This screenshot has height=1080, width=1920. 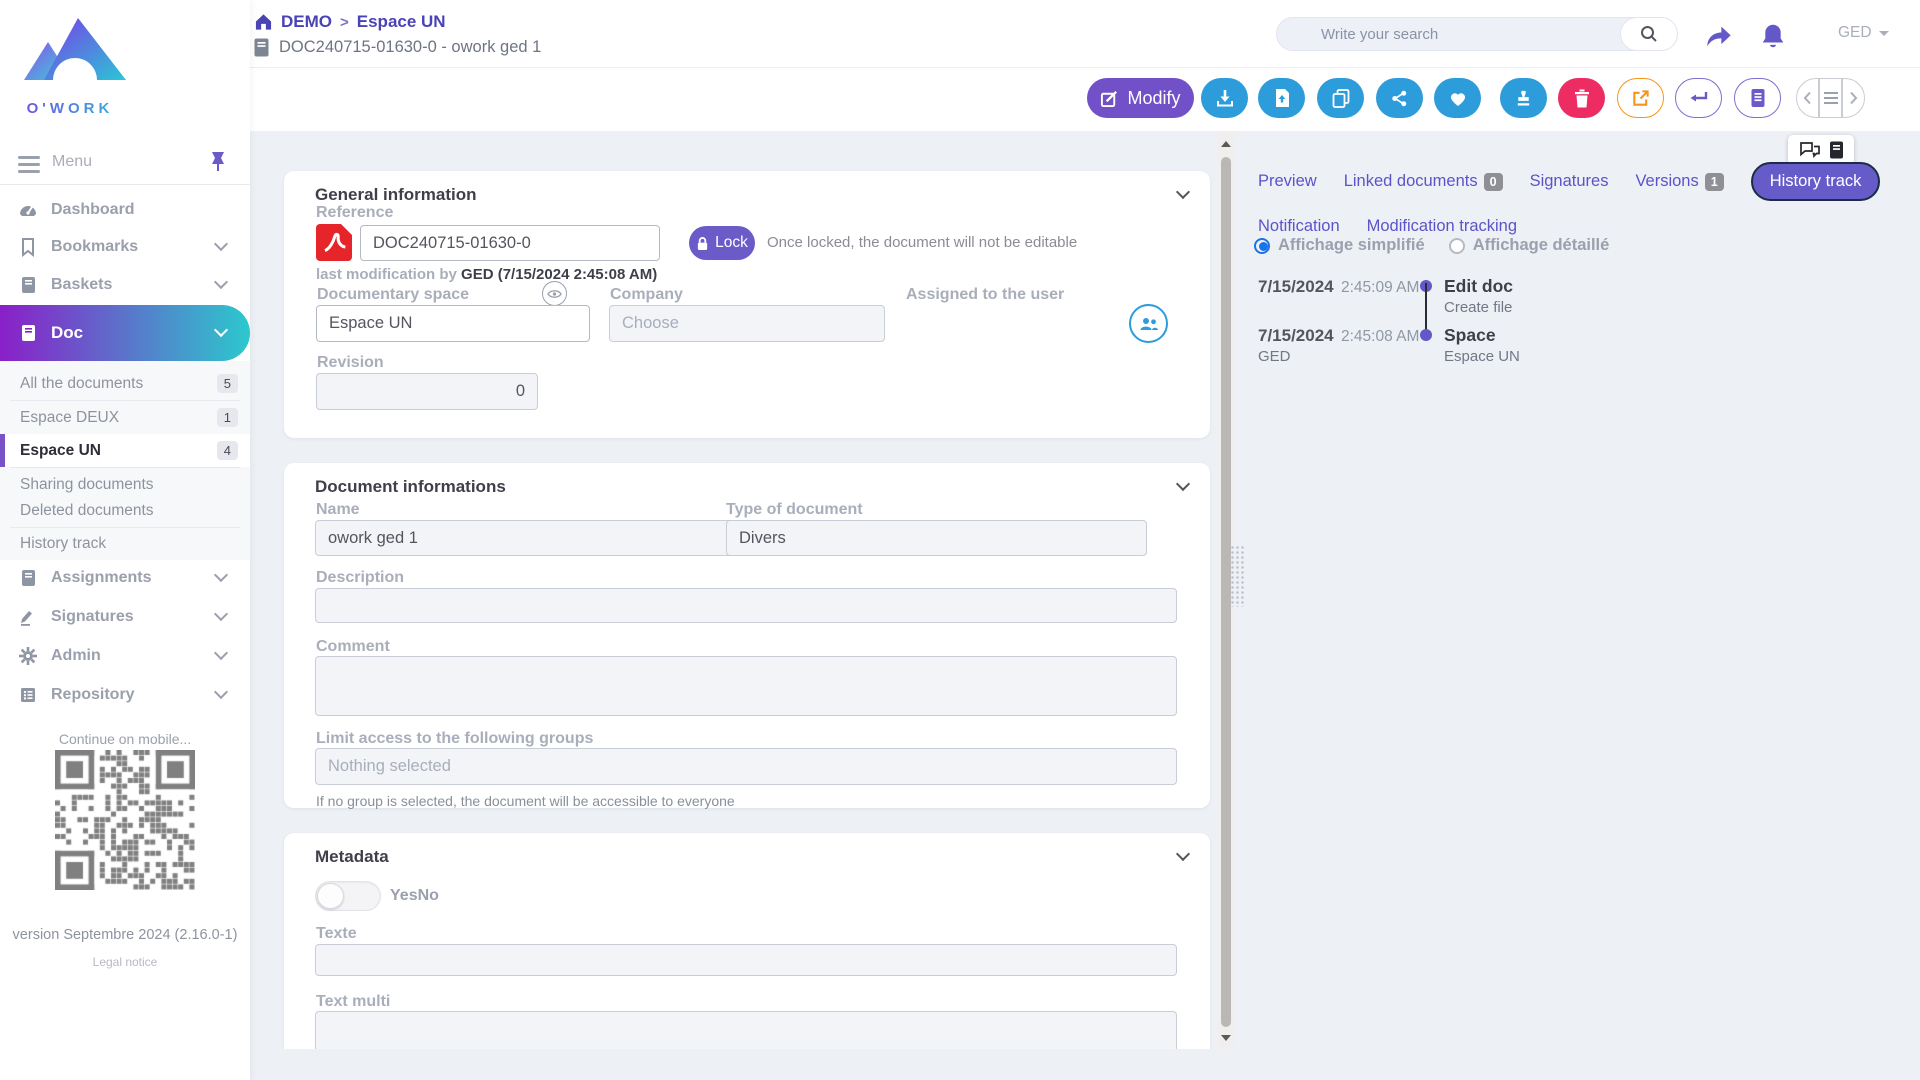 I want to click on chat-icon, so click(x=1810, y=150).